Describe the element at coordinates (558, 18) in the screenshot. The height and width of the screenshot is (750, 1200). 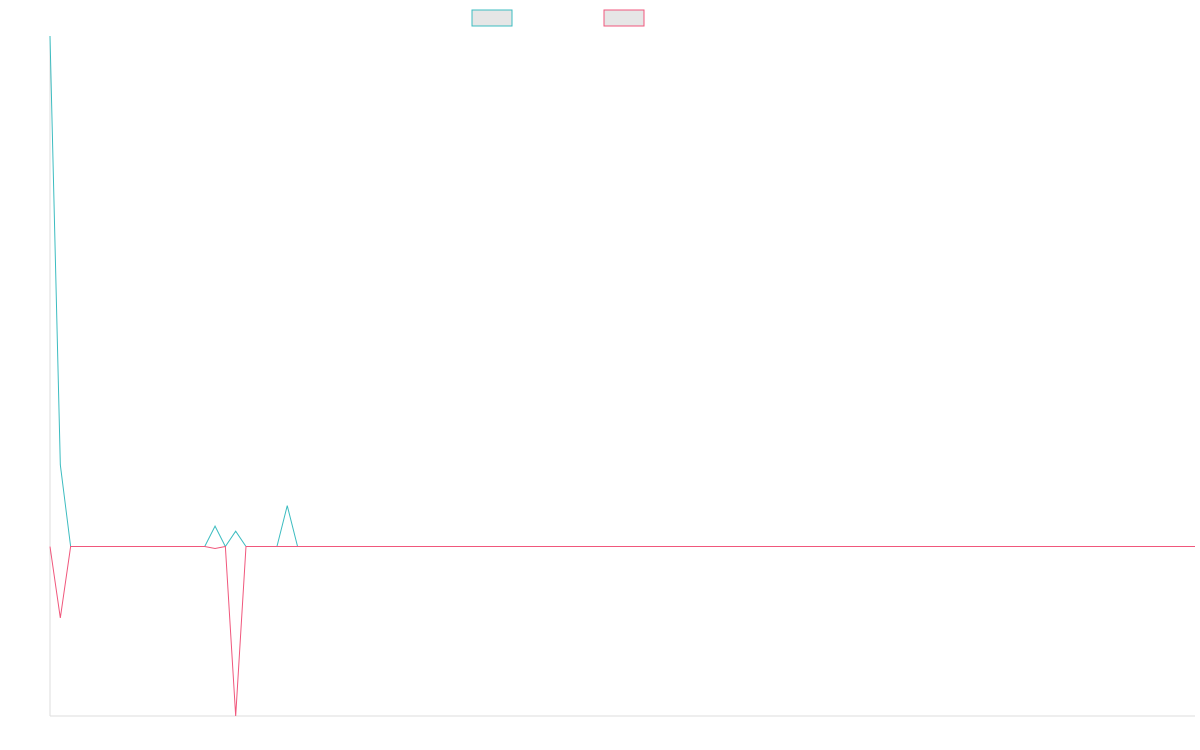
I see `legend` at that location.